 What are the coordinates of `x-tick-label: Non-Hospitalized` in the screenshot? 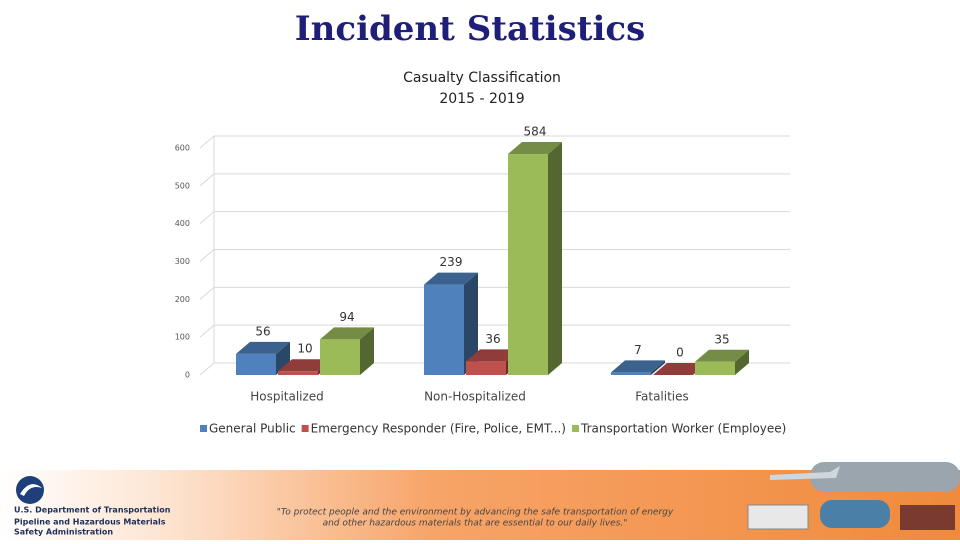 It's located at (475, 397).